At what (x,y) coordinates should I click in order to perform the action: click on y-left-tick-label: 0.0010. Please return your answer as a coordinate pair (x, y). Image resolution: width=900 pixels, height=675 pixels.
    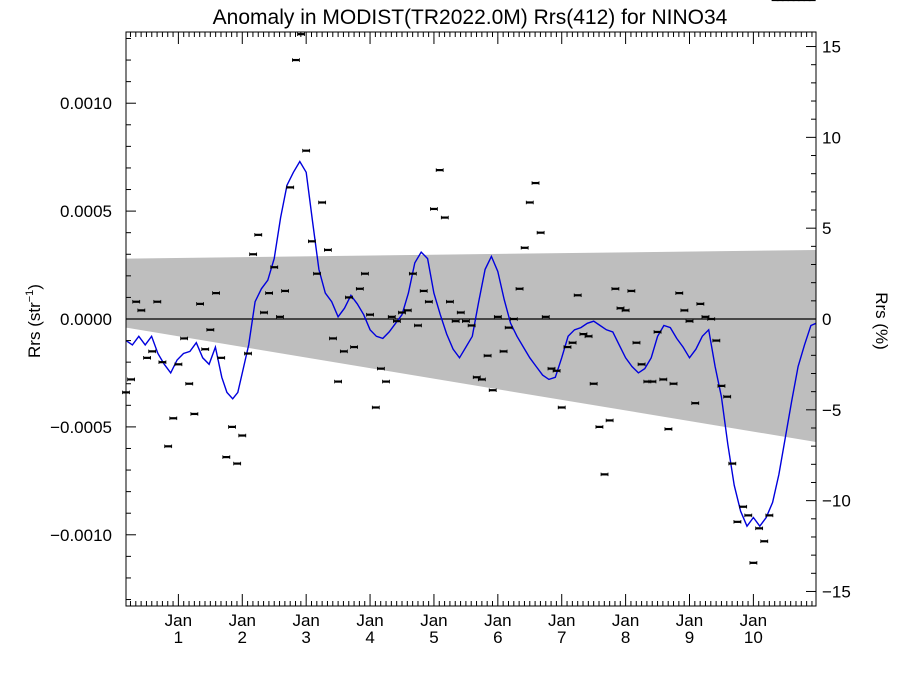
    Looking at the image, I should click on (86, 103).